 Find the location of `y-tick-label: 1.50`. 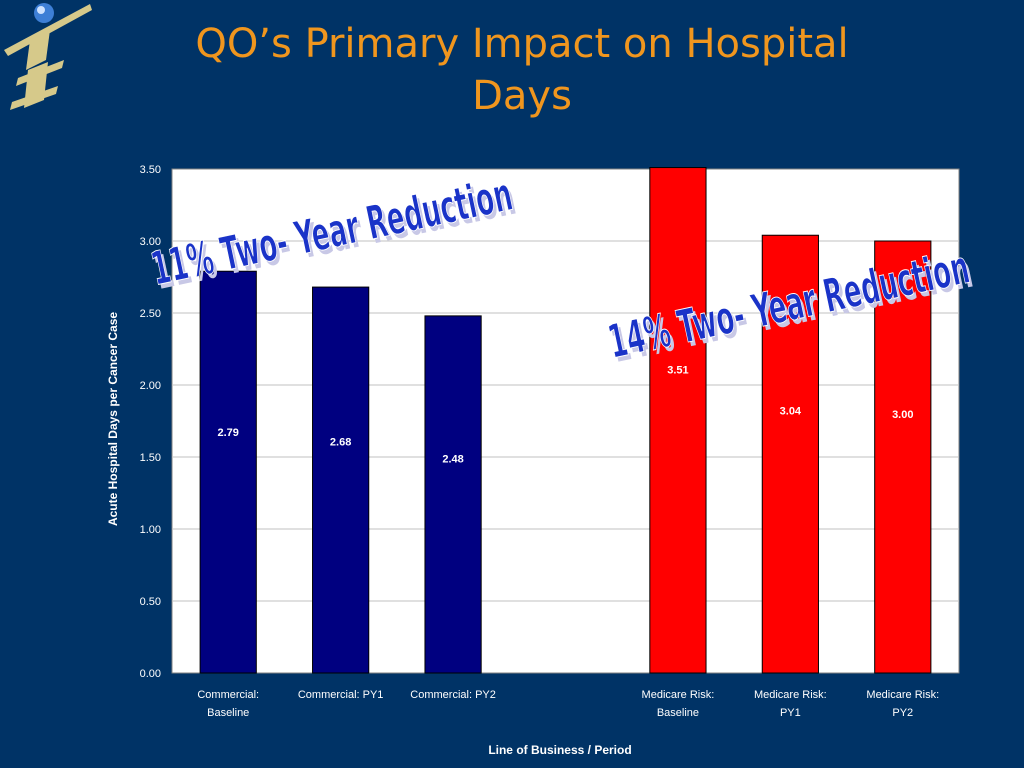

y-tick-label: 1.50 is located at coordinates (150, 458).